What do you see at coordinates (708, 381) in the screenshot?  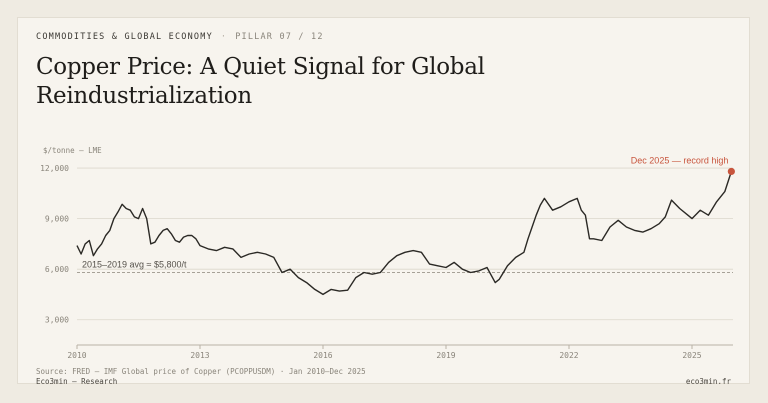 I see `site-link: eco3min.fr` at bounding box center [708, 381].